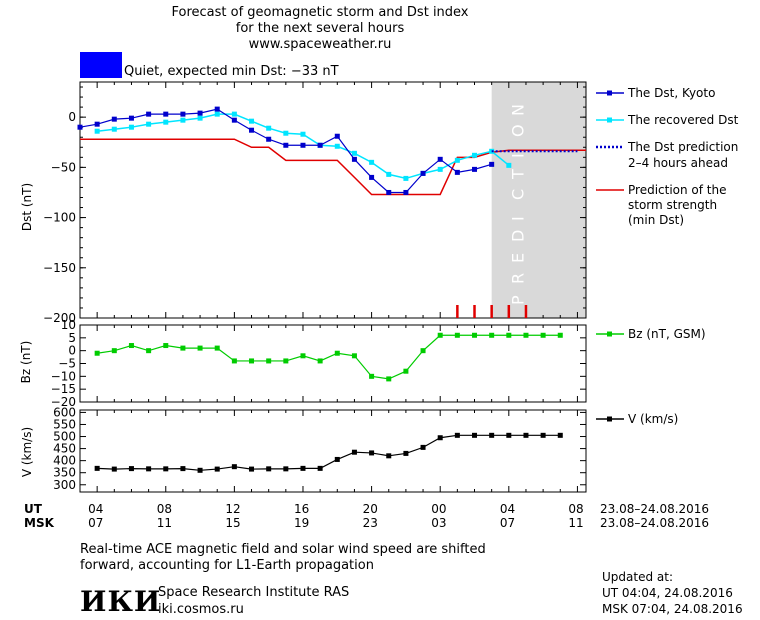 The width and height of the screenshot is (760, 620). I want to click on y-tick-label: −20, so click(63, 402).